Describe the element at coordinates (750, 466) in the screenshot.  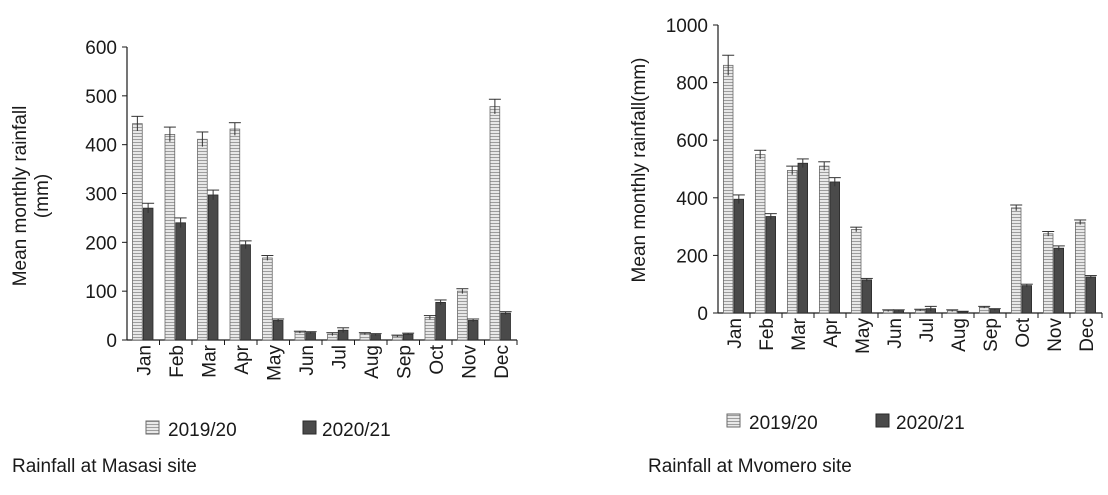
I see `chart-caption: Rainfall at Mvomero site` at that location.